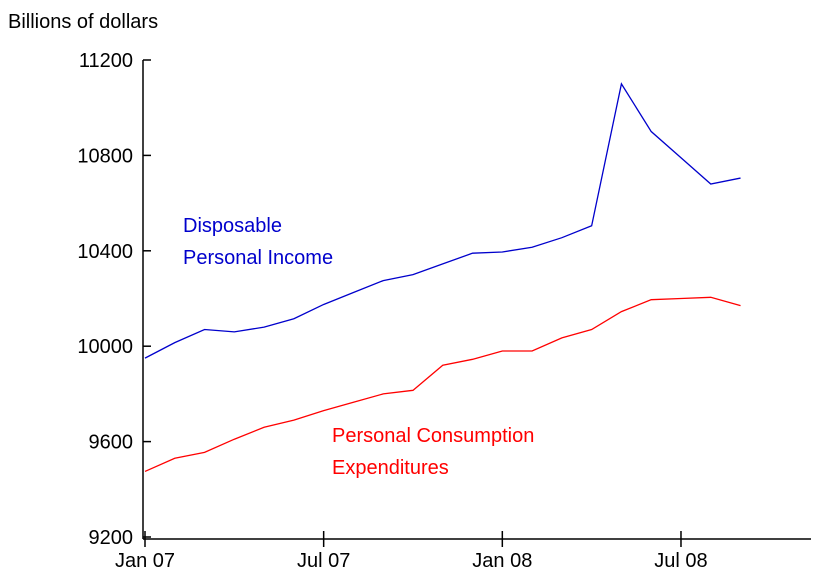  What do you see at coordinates (111, 538) in the screenshot?
I see `y-tick-label: 9200` at bounding box center [111, 538].